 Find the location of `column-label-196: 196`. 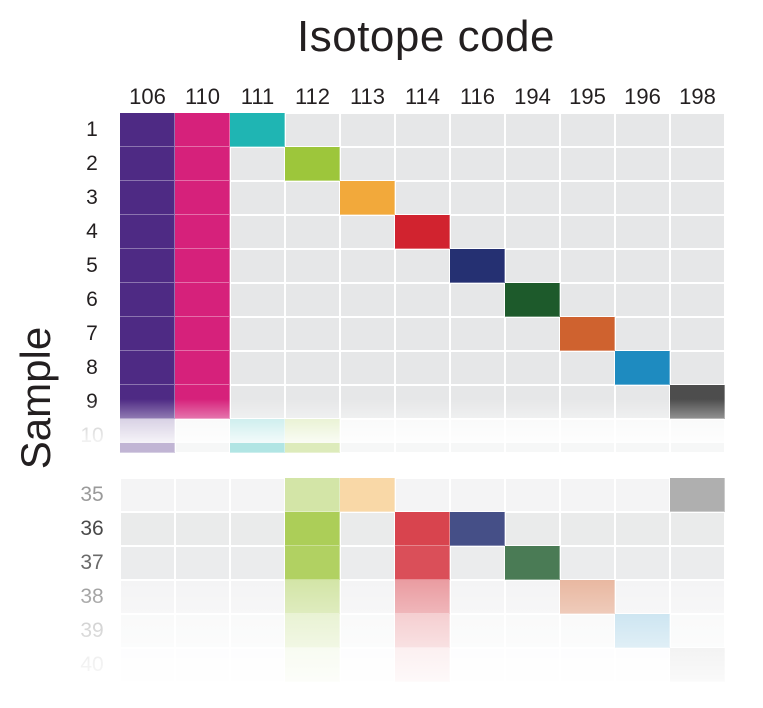

column-label-196: 196 is located at coordinates (642, 96).